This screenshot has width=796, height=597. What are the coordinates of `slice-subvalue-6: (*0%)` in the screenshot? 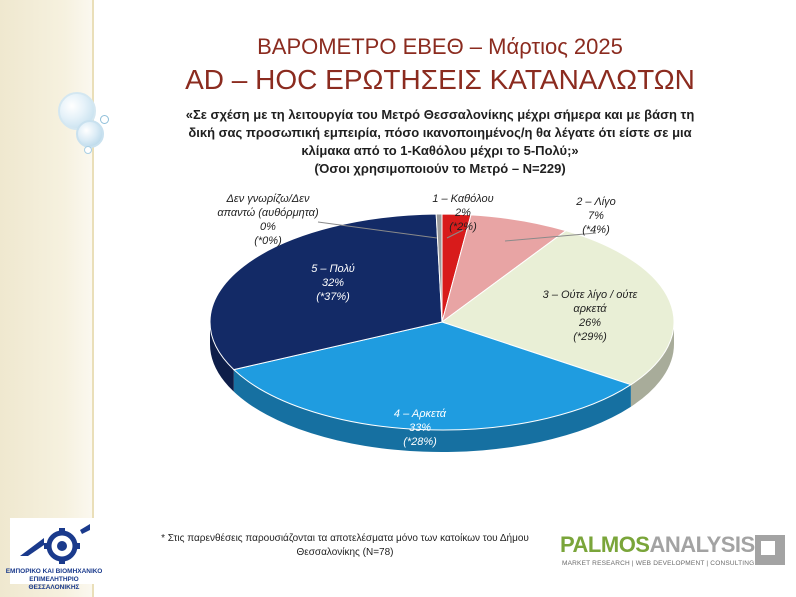 It's located at (268, 241).